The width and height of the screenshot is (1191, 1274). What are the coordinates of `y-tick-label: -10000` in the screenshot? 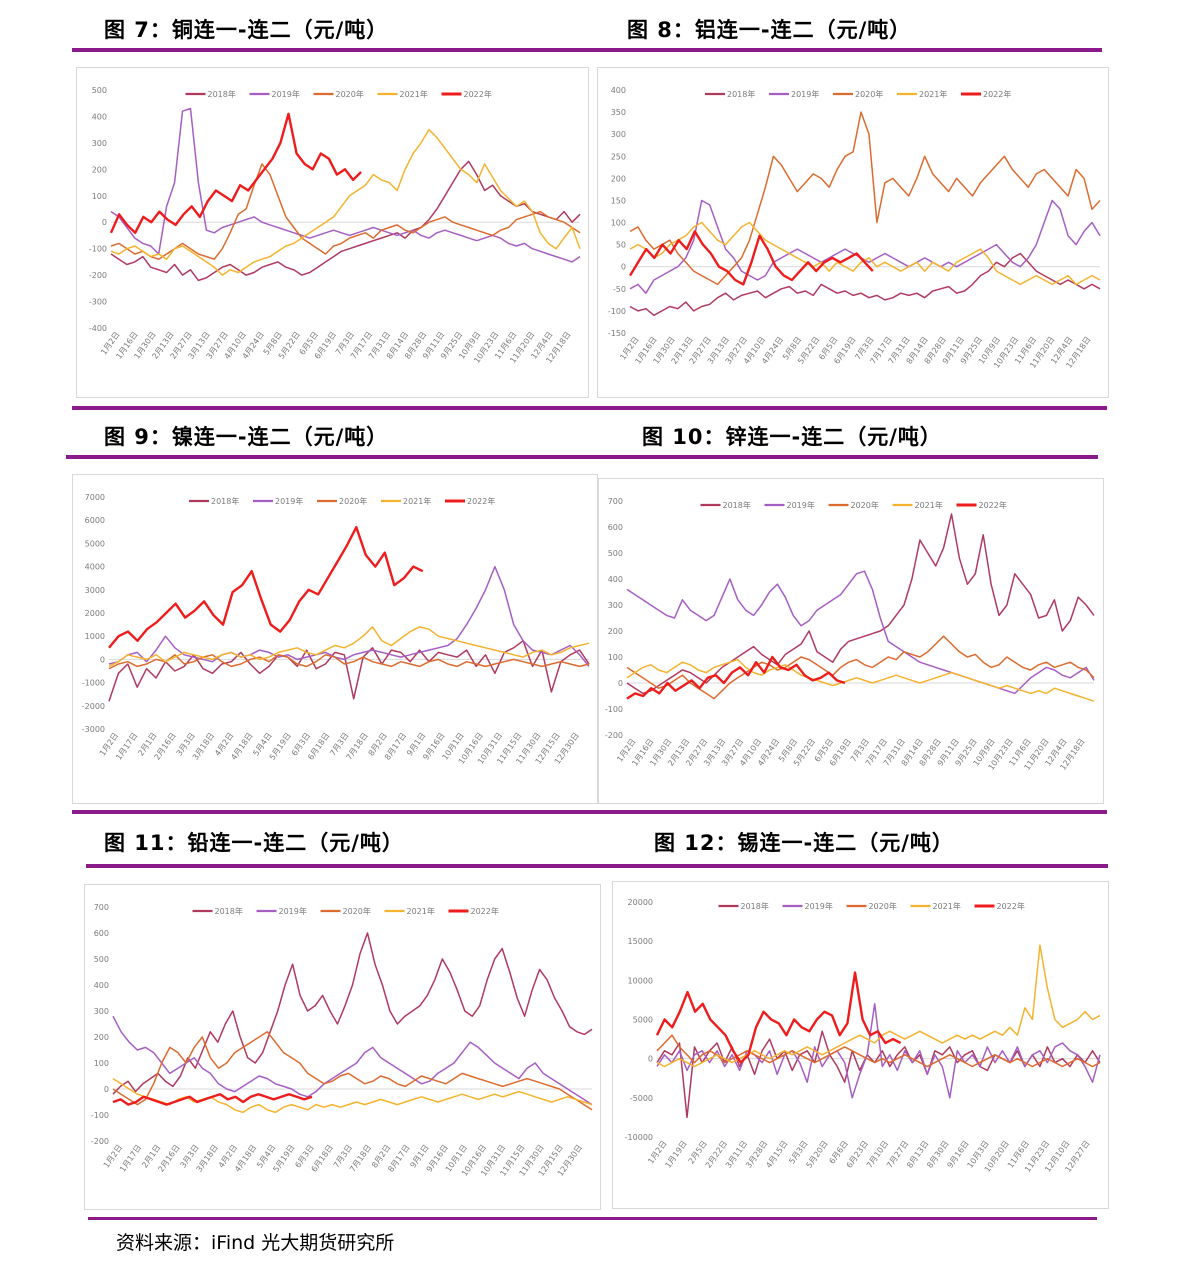 It's located at (639, 1137).